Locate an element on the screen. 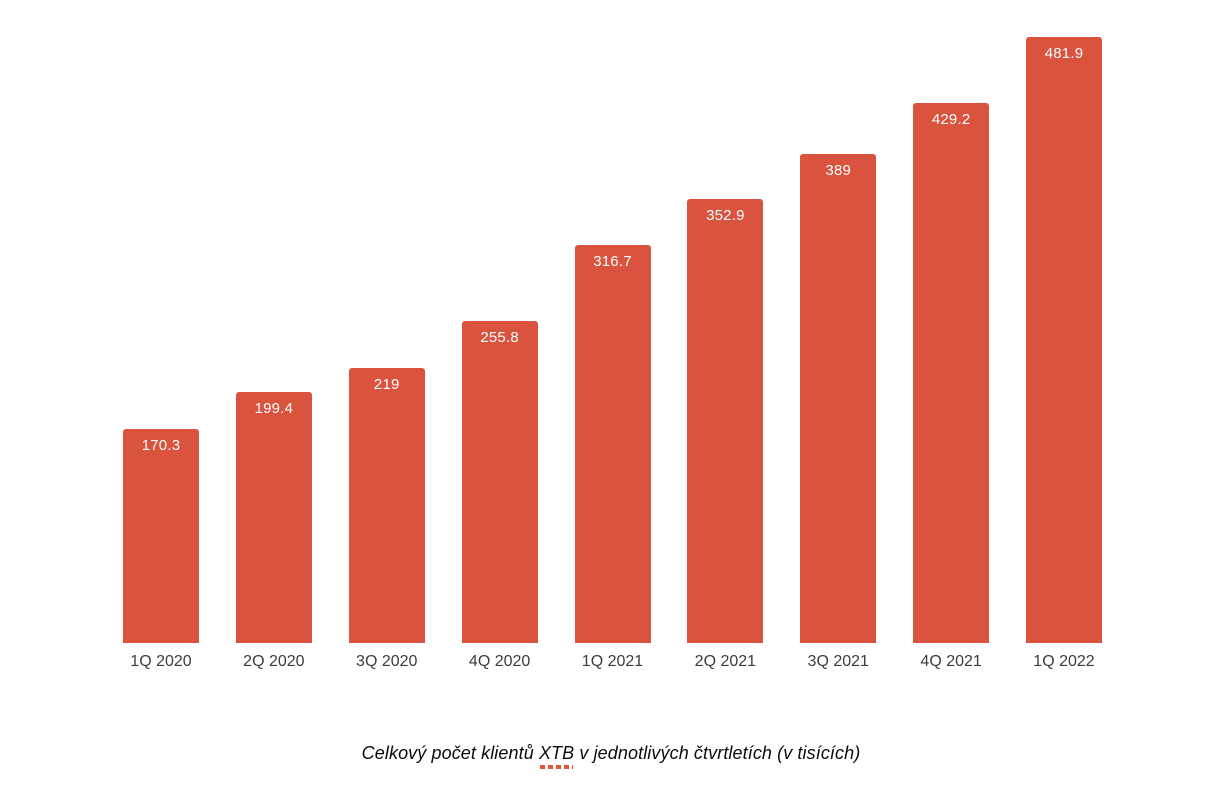  x-axis-label: 1Q 2021 is located at coordinates (612, 661).